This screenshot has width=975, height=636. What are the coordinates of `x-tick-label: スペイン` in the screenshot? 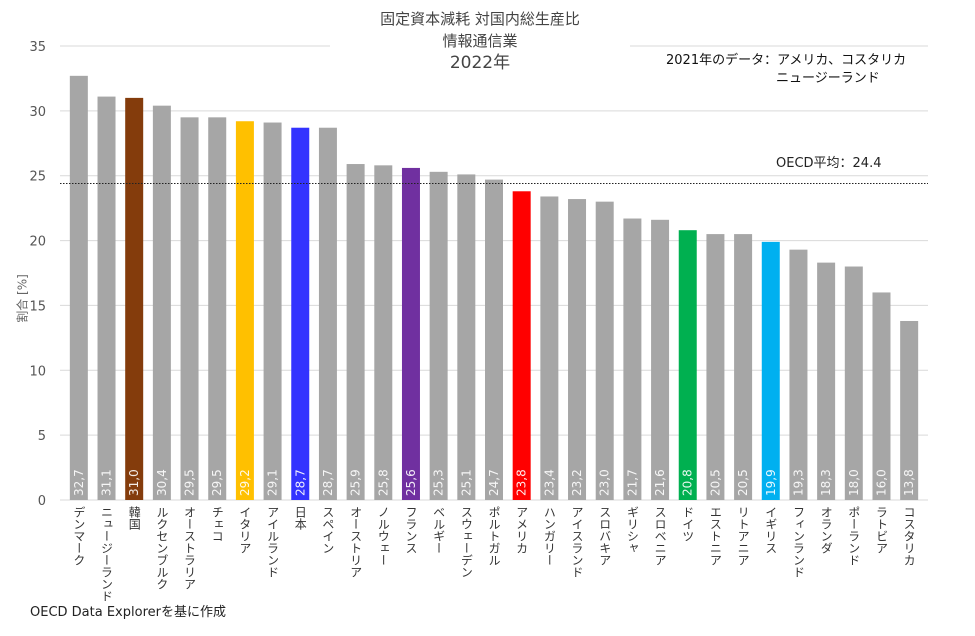 It's located at (327, 530).